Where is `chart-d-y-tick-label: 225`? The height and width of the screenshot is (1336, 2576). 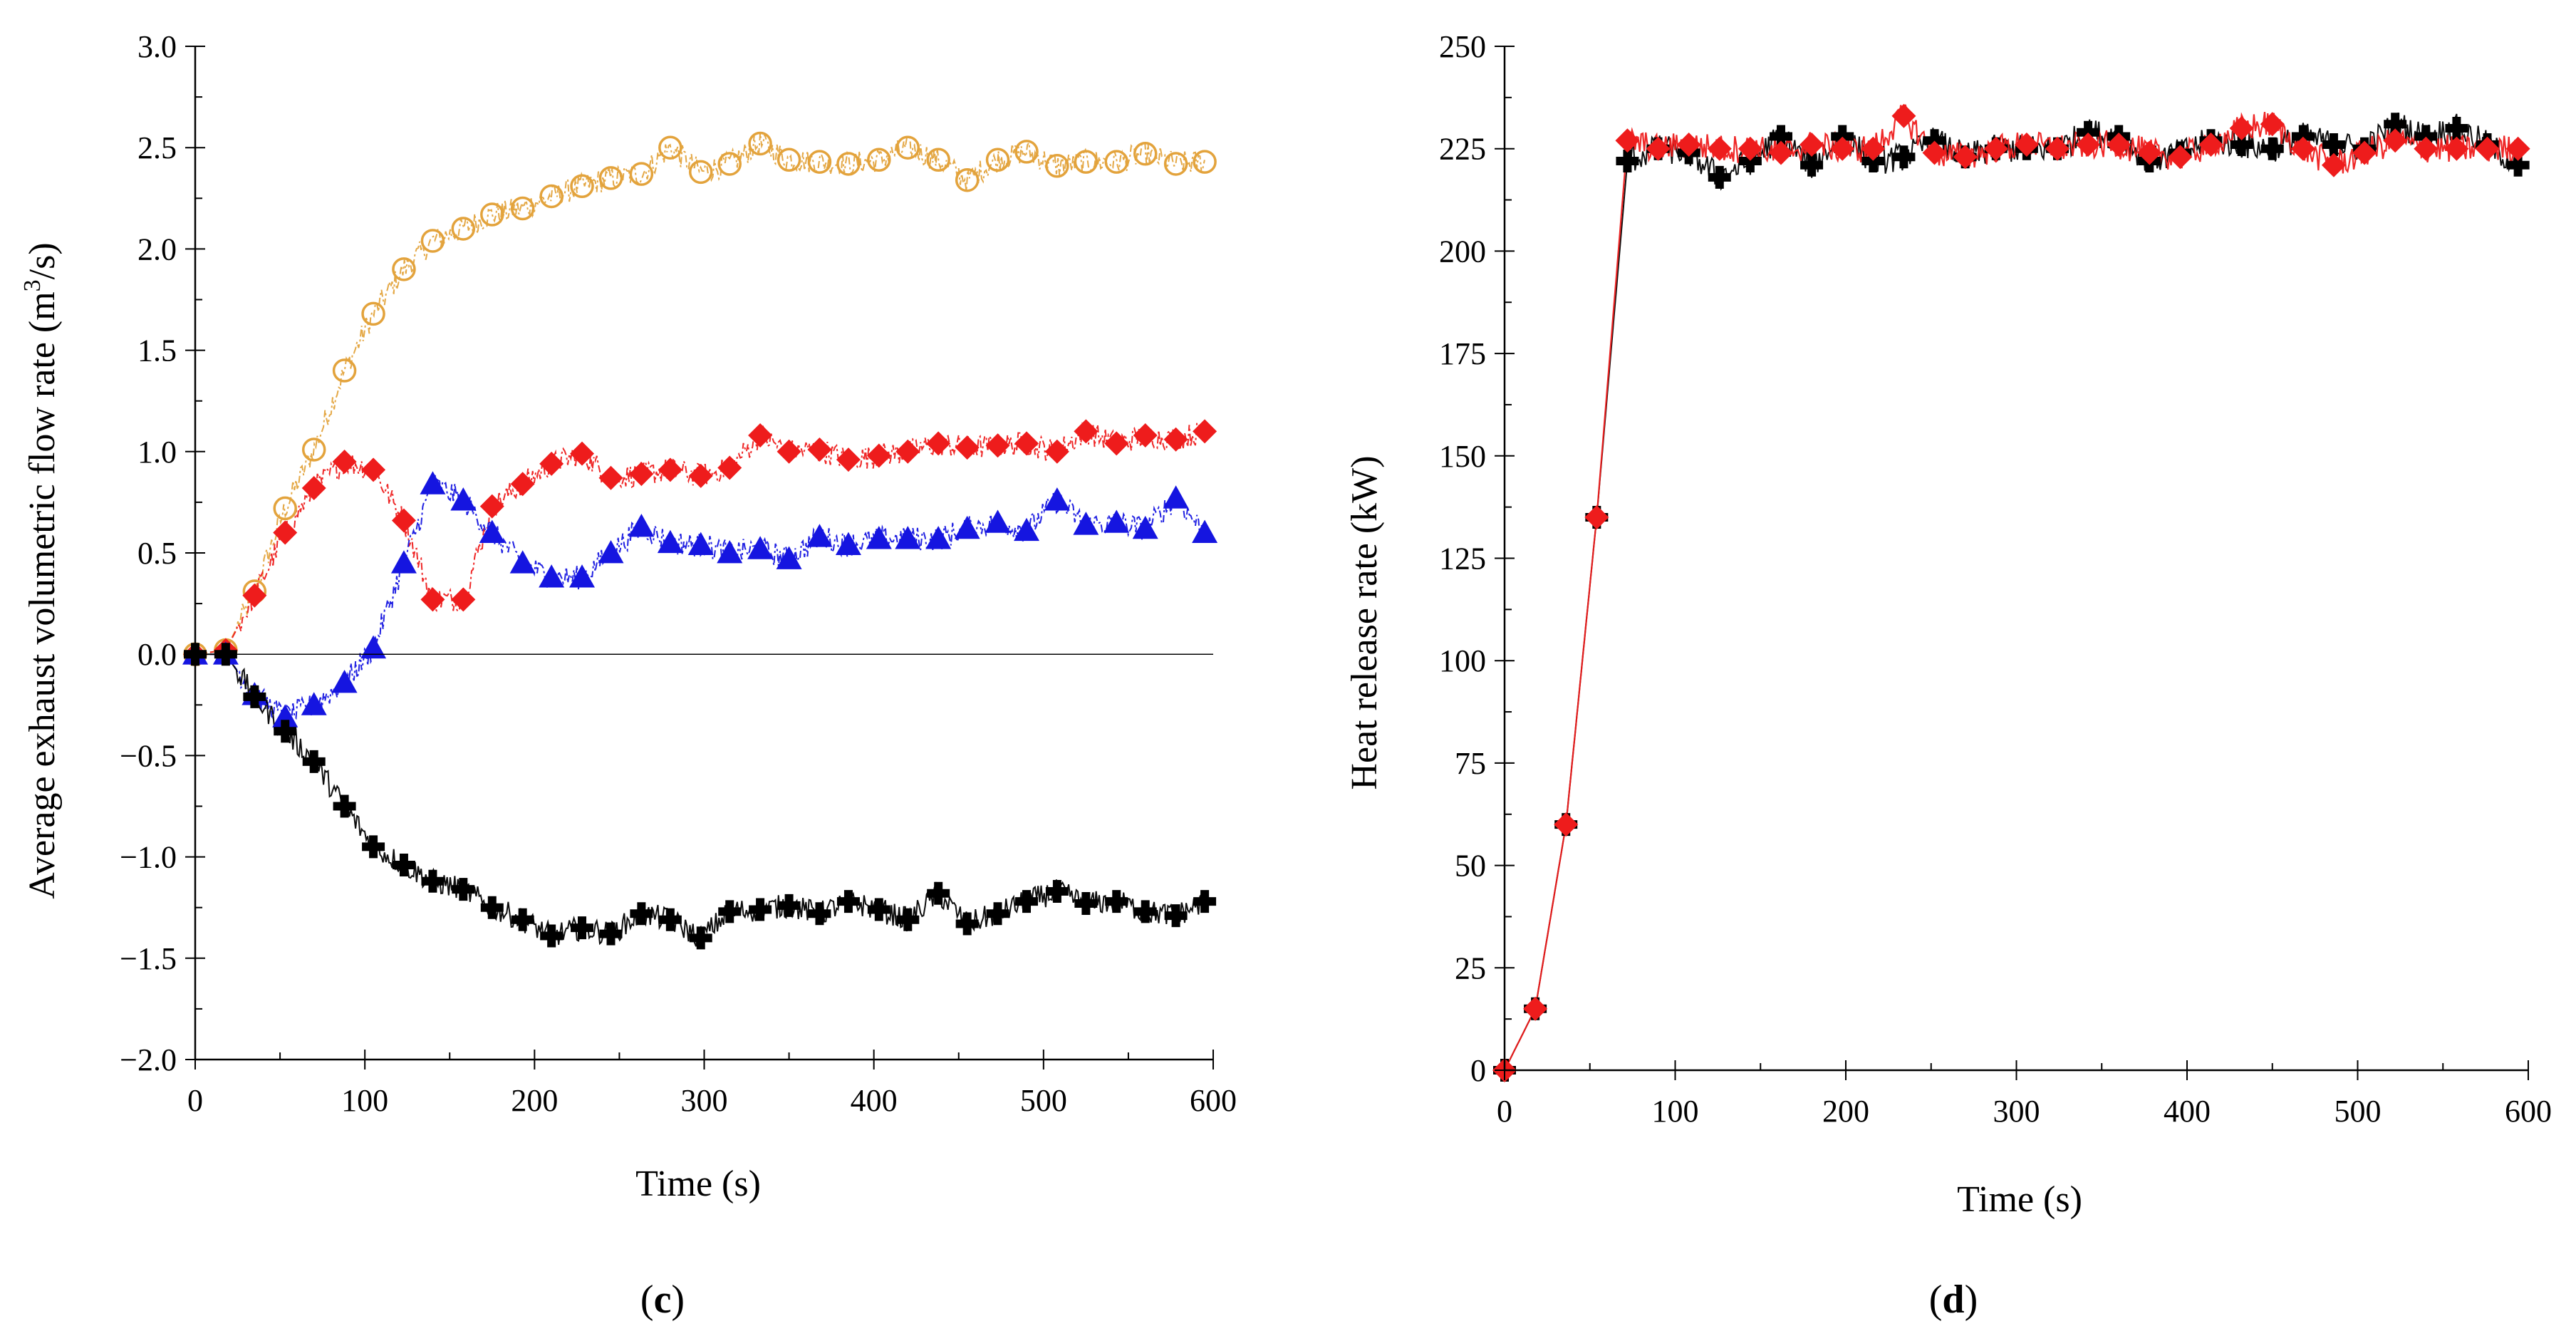
chart-d-y-tick-label: 225 is located at coordinates (1462, 149).